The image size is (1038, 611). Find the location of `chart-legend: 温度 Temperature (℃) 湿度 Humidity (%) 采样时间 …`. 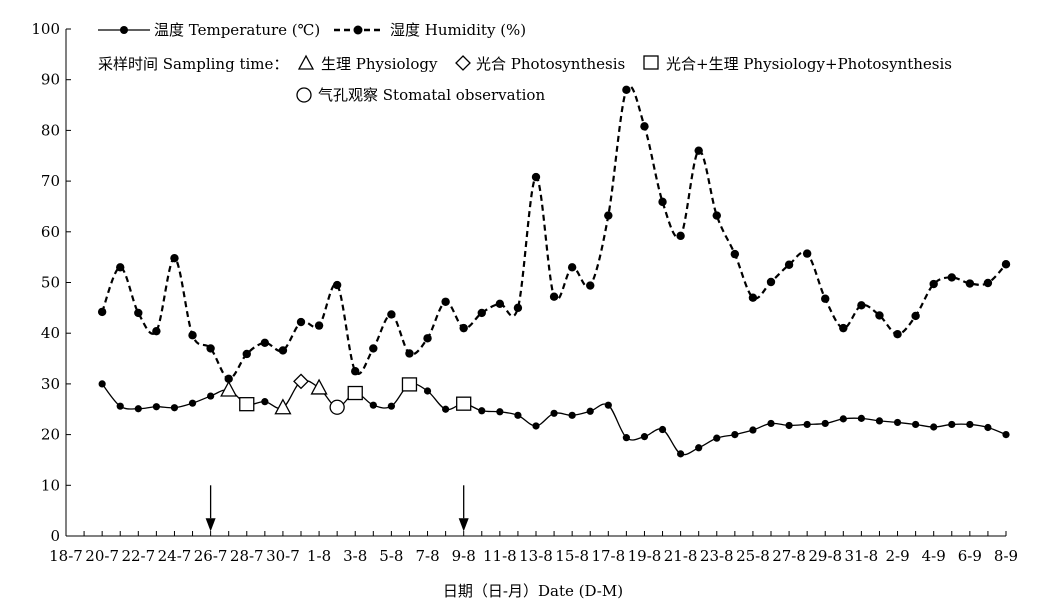

chart-legend: 温度 Temperature (℃) 湿度 Humidity (%) 采样时间 … is located at coordinates (525, 62).